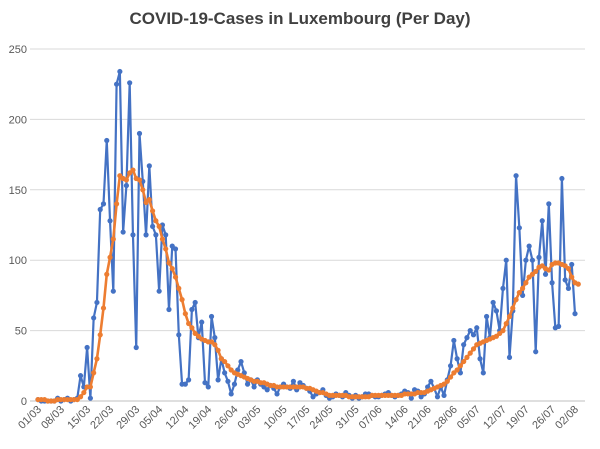 Image resolution: width=600 pixels, height=449 pixels. Describe the element at coordinates (18, 120) in the screenshot. I see `y-tick-label: 200` at that location.